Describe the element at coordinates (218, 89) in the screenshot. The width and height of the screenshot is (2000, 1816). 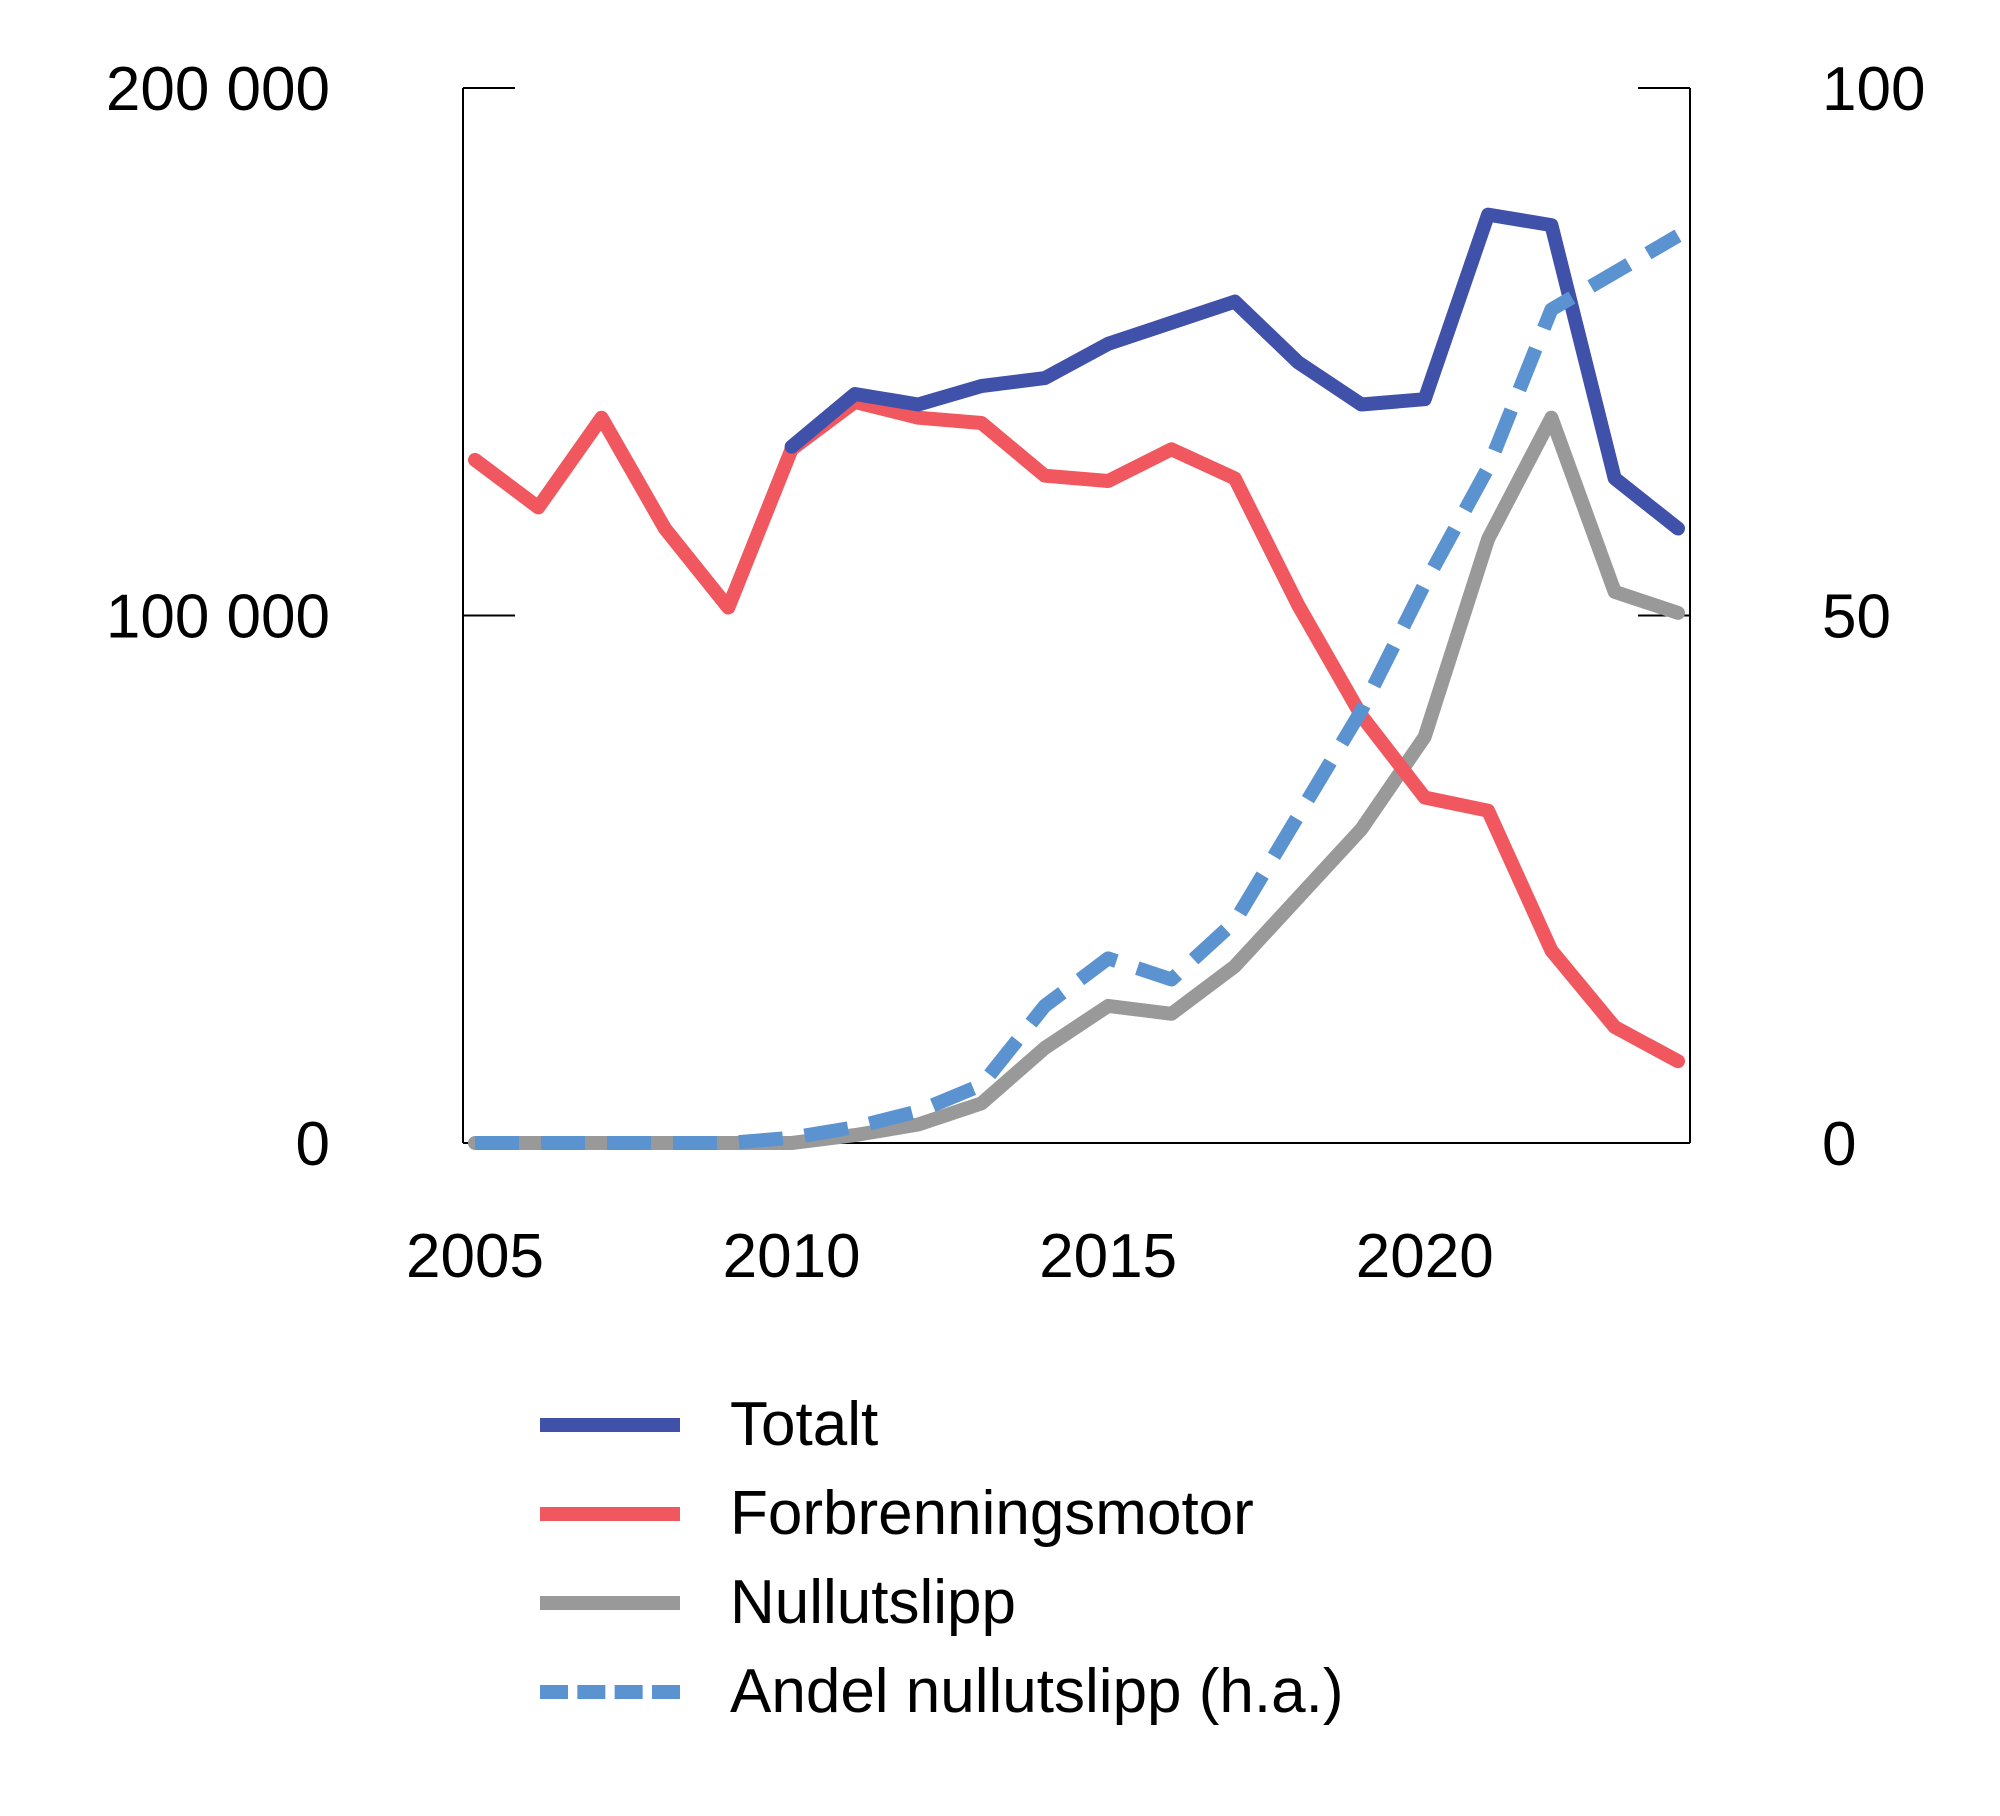
I see `left-tick-label: 200 000` at that location.